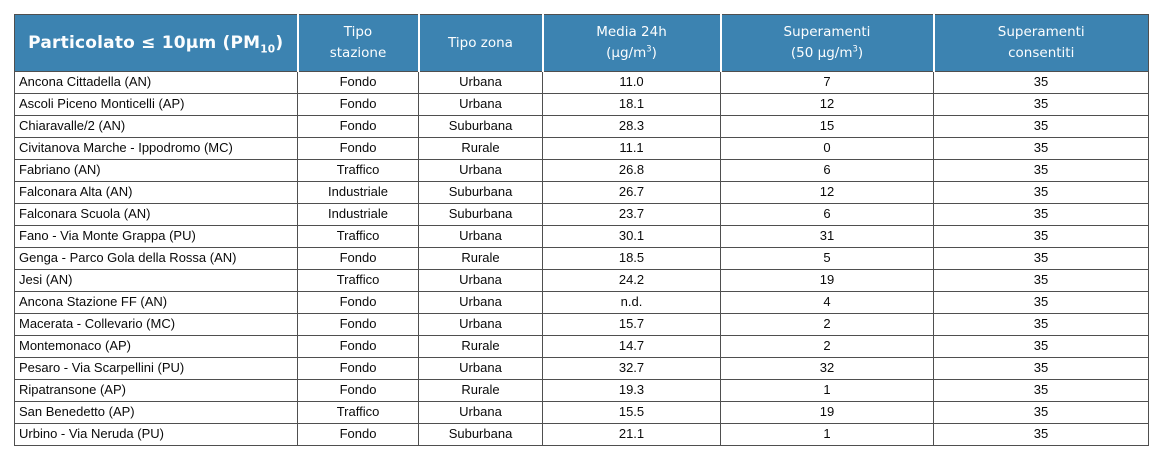 The height and width of the screenshot is (468, 1163). Describe the element at coordinates (480, 42) in the screenshot. I see `header-tipo-zona-label: Tipo zona` at that location.